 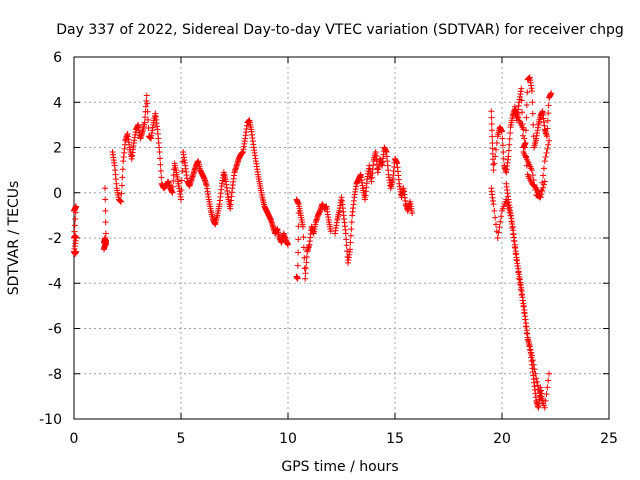 What do you see at coordinates (609, 439) in the screenshot?
I see `x-tick-label: 25` at bounding box center [609, 439].